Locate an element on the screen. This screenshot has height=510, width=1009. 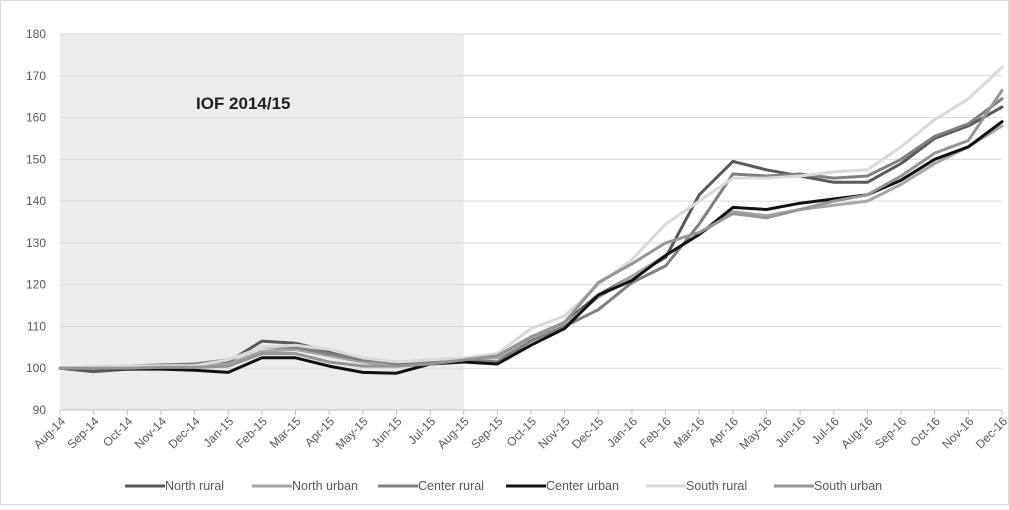
shaded-region-label: IOF 2014/15 is located at coordinates (243, 103).